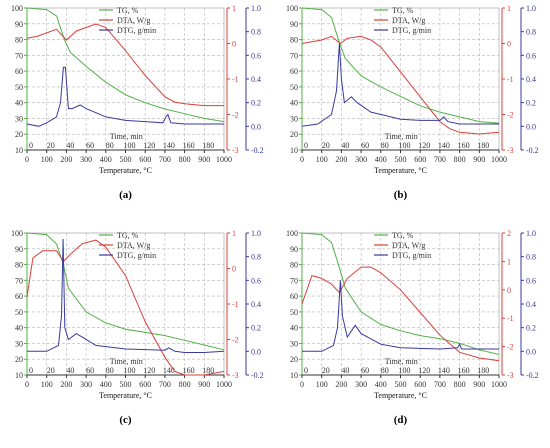 This screenshot has height=448, width=550. What do you see at coordinates (385, 370) in the screenshot?
I see `time-tick-label: 80` at bounding box center [385, 370].